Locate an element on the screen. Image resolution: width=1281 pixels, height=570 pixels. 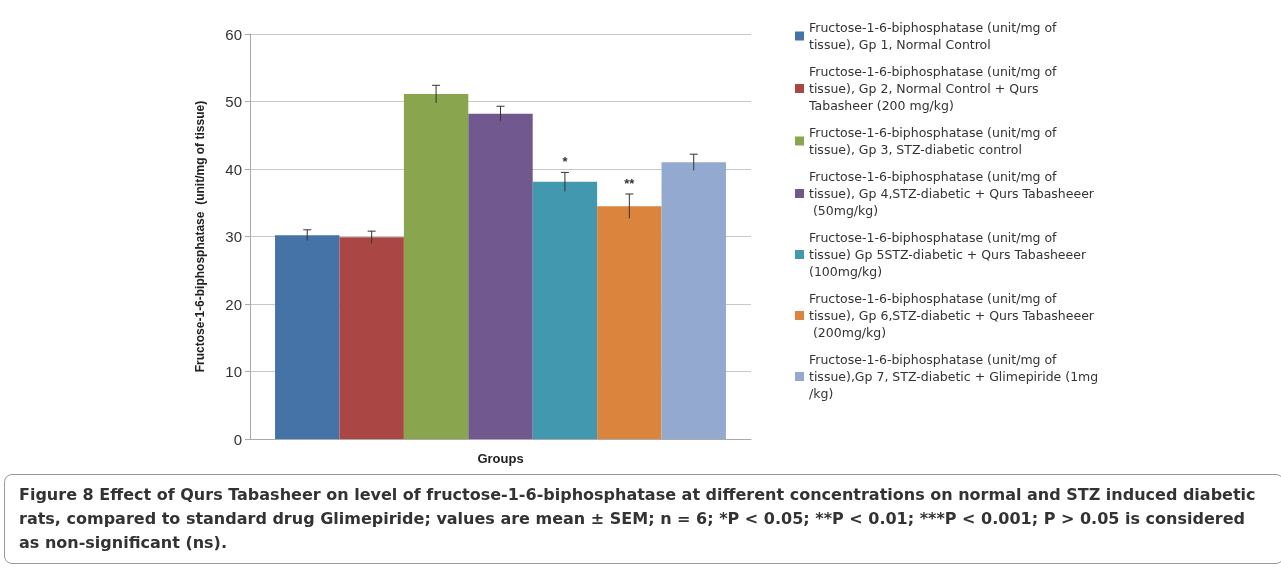
legend-label: Fructose-1-6-biphosphatase (unit/mg of tissue),Gp 7, STZ-diabetic + Glimepiride (1mg/kg) is located at coordinates (954, 376).